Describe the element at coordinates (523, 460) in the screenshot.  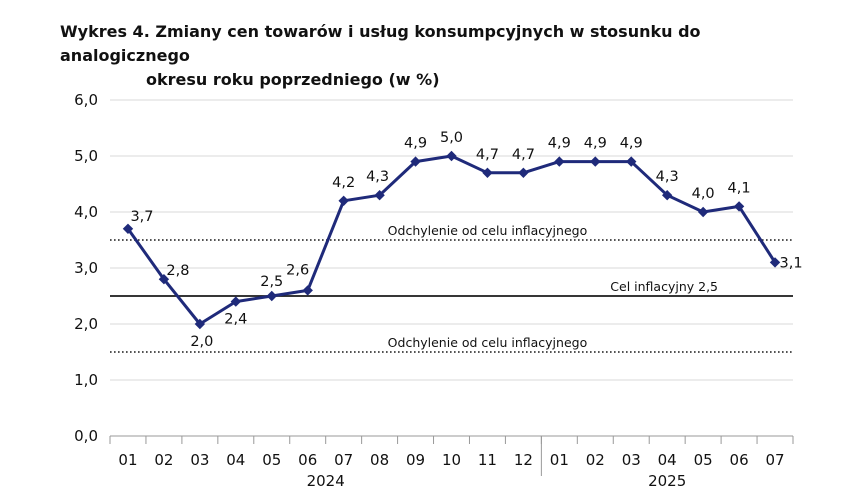
I see `x-tick-label: 12` at that location.